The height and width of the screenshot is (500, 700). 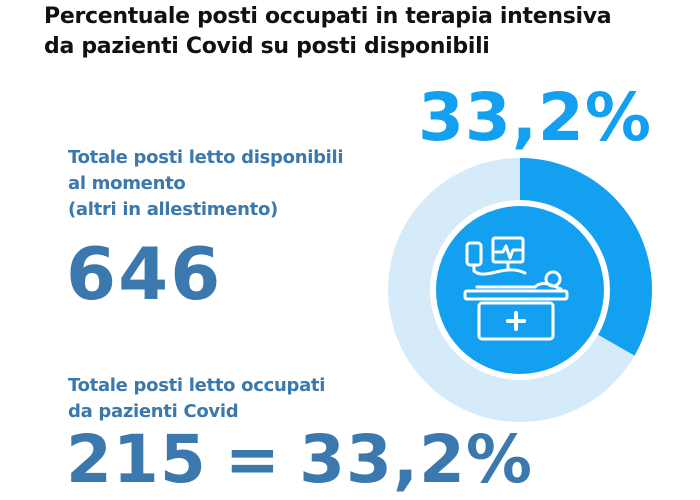 I want to click on available-beds-value: 646, so click(x=144, y=274).